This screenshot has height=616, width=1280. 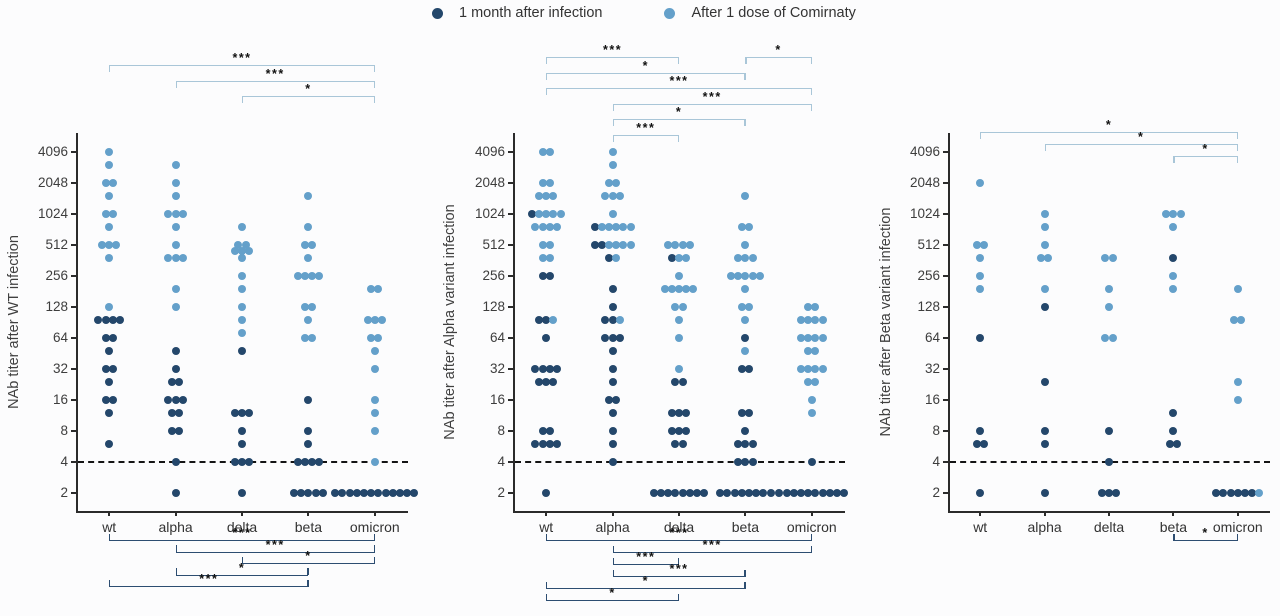 What do you see at coordinates (77, 322) in the screenshot?
I see `y-axis` at bounding box center [77, 322].